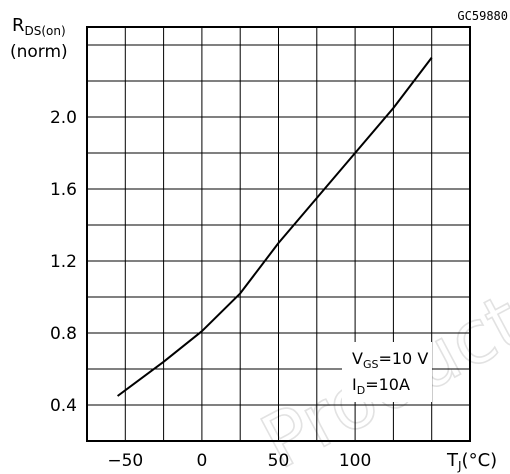 The height and width of the screenshot is (474, 510). I want to click on x-tick-label: 0, so click(201, 461).